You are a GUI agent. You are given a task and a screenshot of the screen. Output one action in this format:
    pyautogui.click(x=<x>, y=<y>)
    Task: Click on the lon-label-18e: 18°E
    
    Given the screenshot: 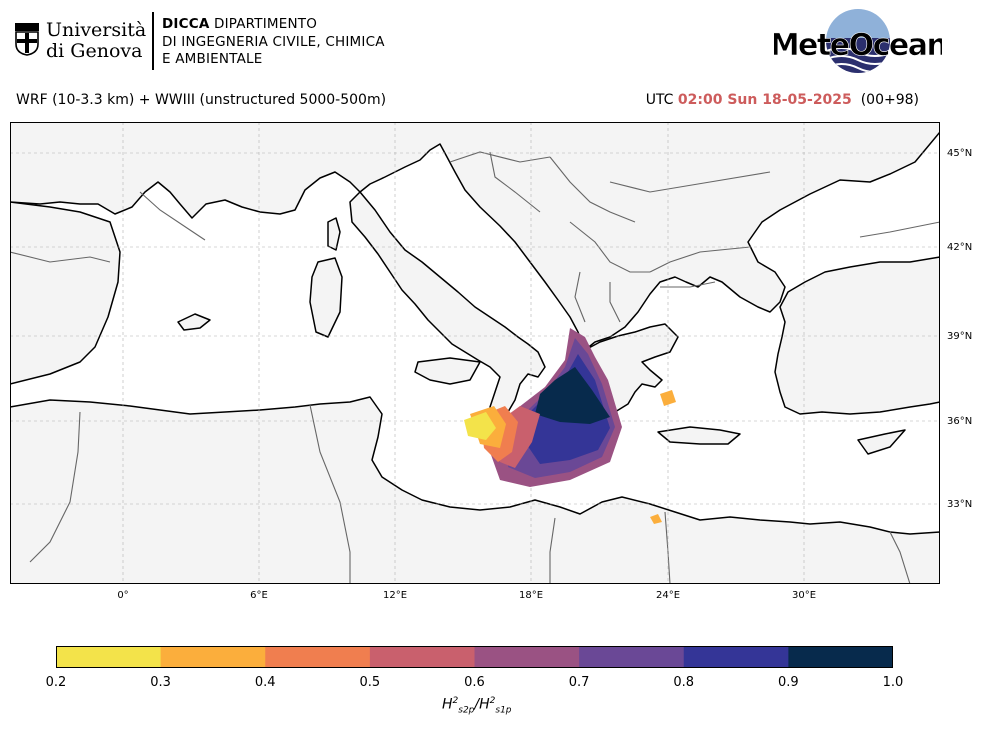 What is the action you would take?
    pyautogui.click(x=531, y=595)
    